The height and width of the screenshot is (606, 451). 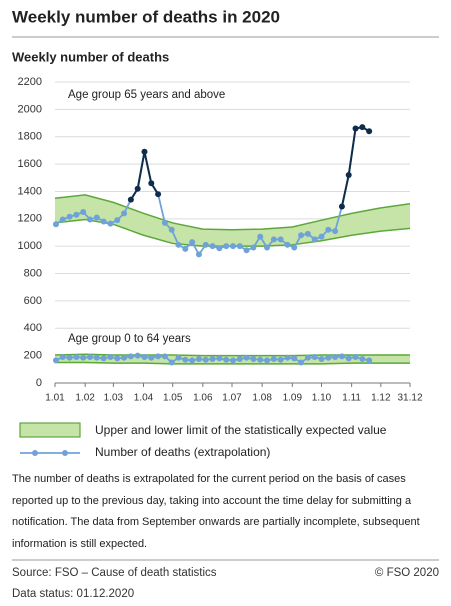 What do you see at coordinates (65, 453) in the screenshot?
I see `legend-point` at bounding box center [65, 453].